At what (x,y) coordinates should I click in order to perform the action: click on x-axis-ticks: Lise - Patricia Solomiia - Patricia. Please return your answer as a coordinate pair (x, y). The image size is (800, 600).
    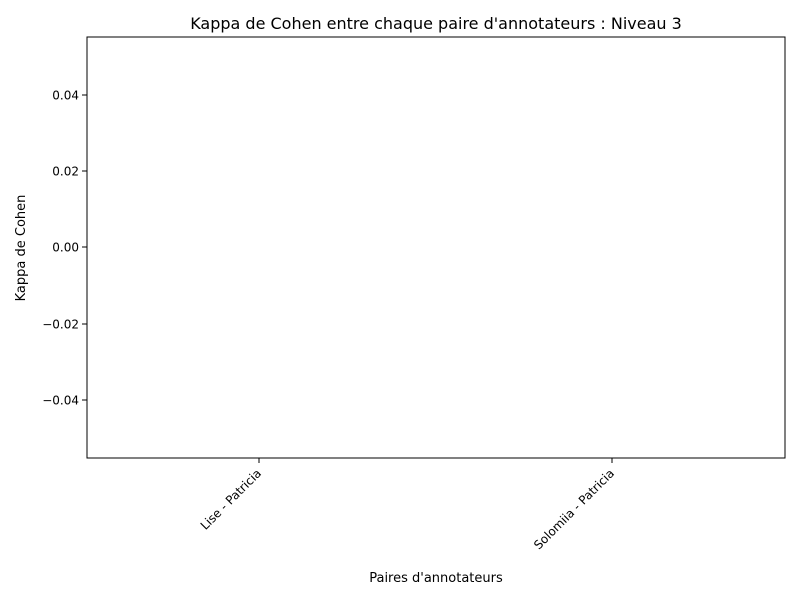
    Looking at the image, I should click on (407, 505).